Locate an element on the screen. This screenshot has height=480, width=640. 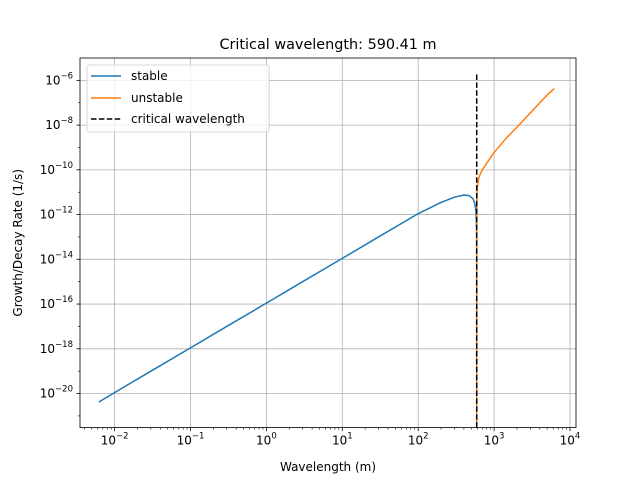
y-tick-label: 10⁻⁶ is located at coordinates (59, 79).